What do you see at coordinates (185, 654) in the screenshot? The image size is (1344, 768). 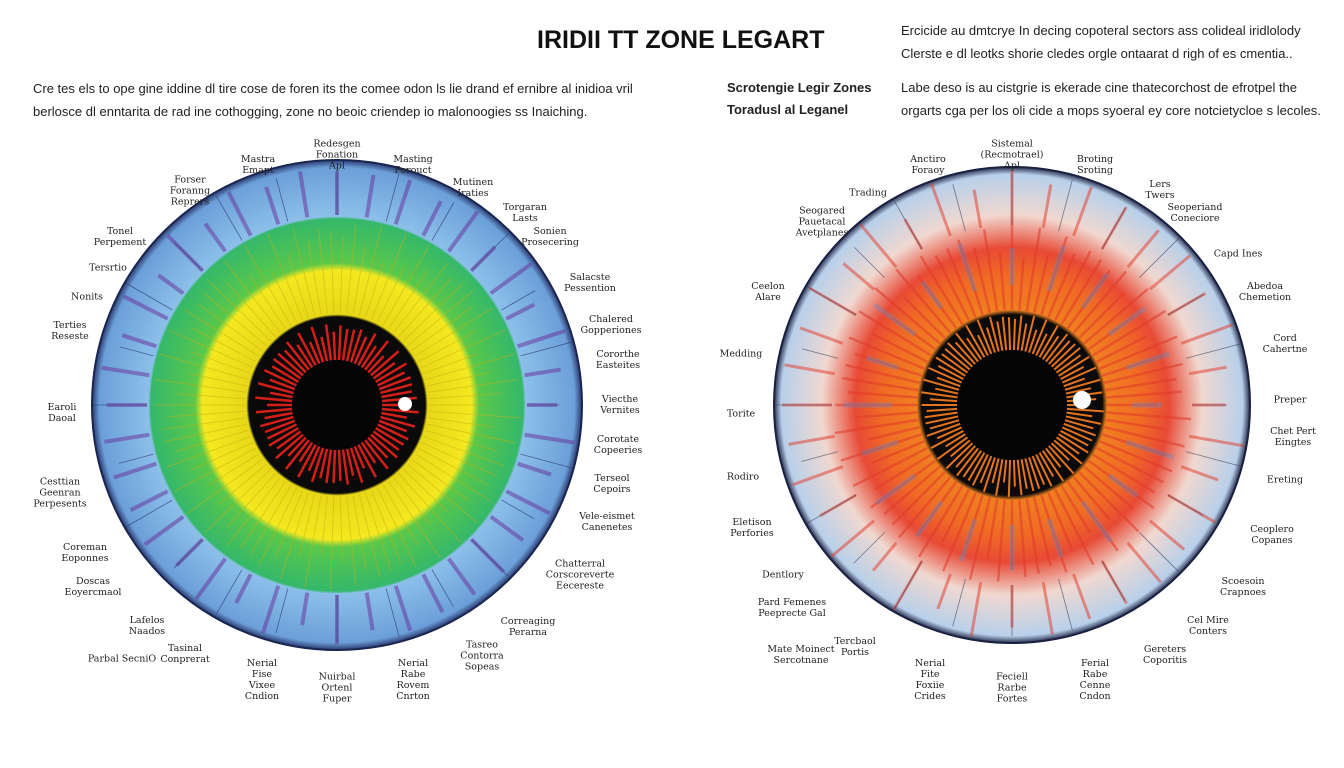 I see `left-zone-label: Tasinal Conprerat` at bounding box center [185, 654].